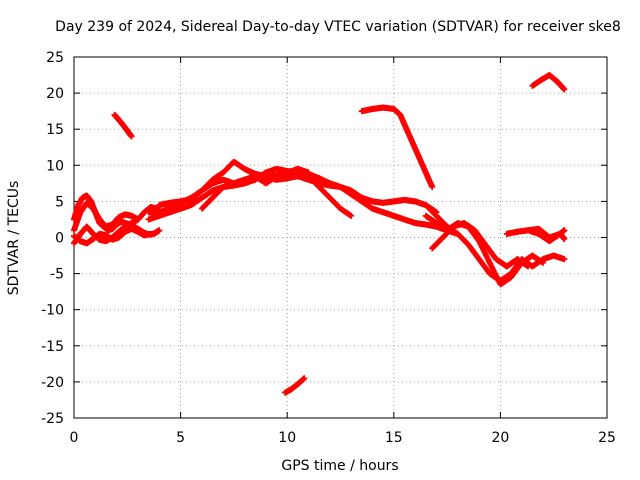 The height and width of the screenshot is (480, 640). I want to click on x-tick-label: 5, so click(180, 438).